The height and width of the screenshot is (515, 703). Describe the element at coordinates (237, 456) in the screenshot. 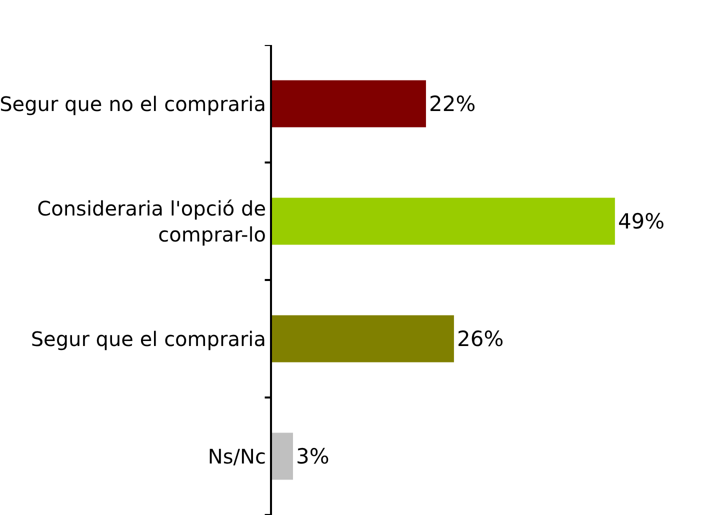

I see `y-tick-label: Ns/Nc` at that location.